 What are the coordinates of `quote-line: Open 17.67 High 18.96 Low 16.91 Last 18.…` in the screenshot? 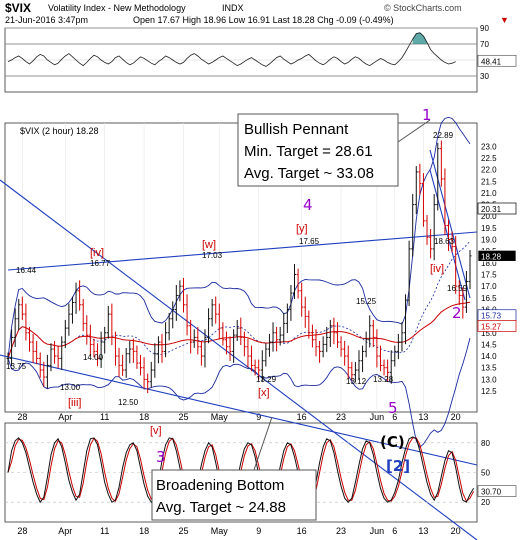 It's located at (263, 20).